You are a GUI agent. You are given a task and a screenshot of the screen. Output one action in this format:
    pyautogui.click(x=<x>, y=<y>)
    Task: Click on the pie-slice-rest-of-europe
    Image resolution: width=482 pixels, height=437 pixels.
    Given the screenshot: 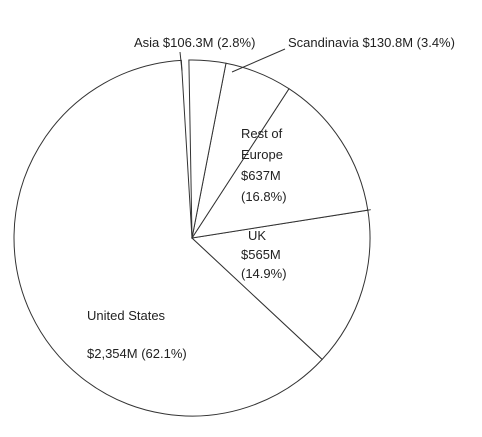 What is the action you would take?
    pyautogui.click(x=279, y=163)
    